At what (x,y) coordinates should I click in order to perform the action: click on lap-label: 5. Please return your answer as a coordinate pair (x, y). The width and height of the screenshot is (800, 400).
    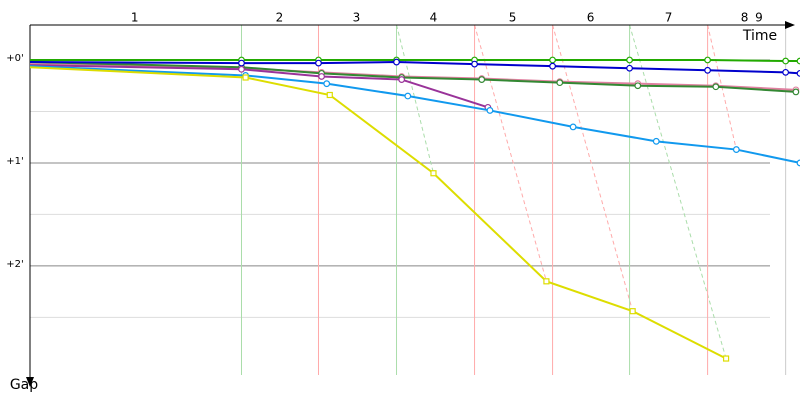
    Looking at the image, I should click on (513, 18).